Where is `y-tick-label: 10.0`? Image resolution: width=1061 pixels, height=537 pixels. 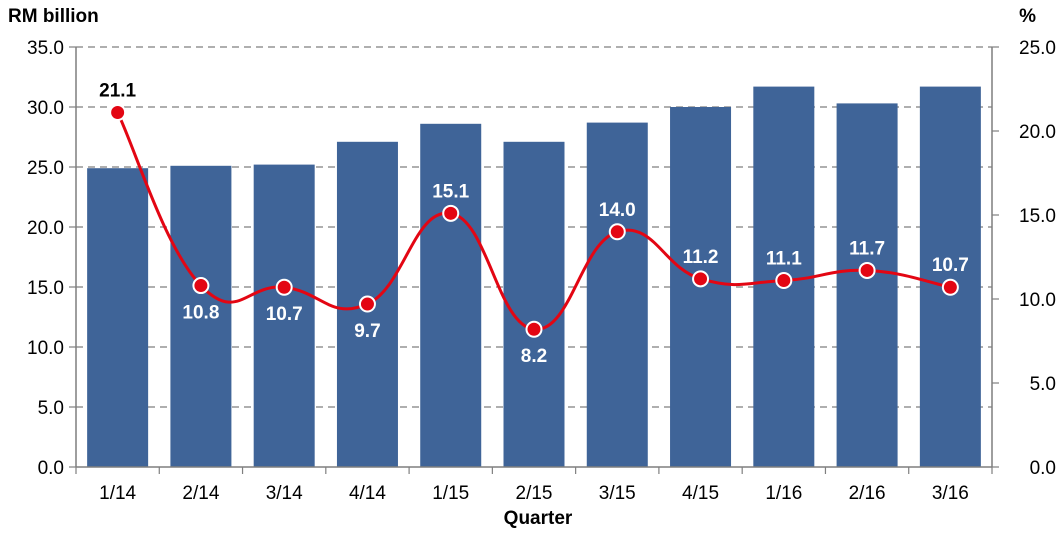
y-tick-label: 10.0 is located at coordinates (45, 348).